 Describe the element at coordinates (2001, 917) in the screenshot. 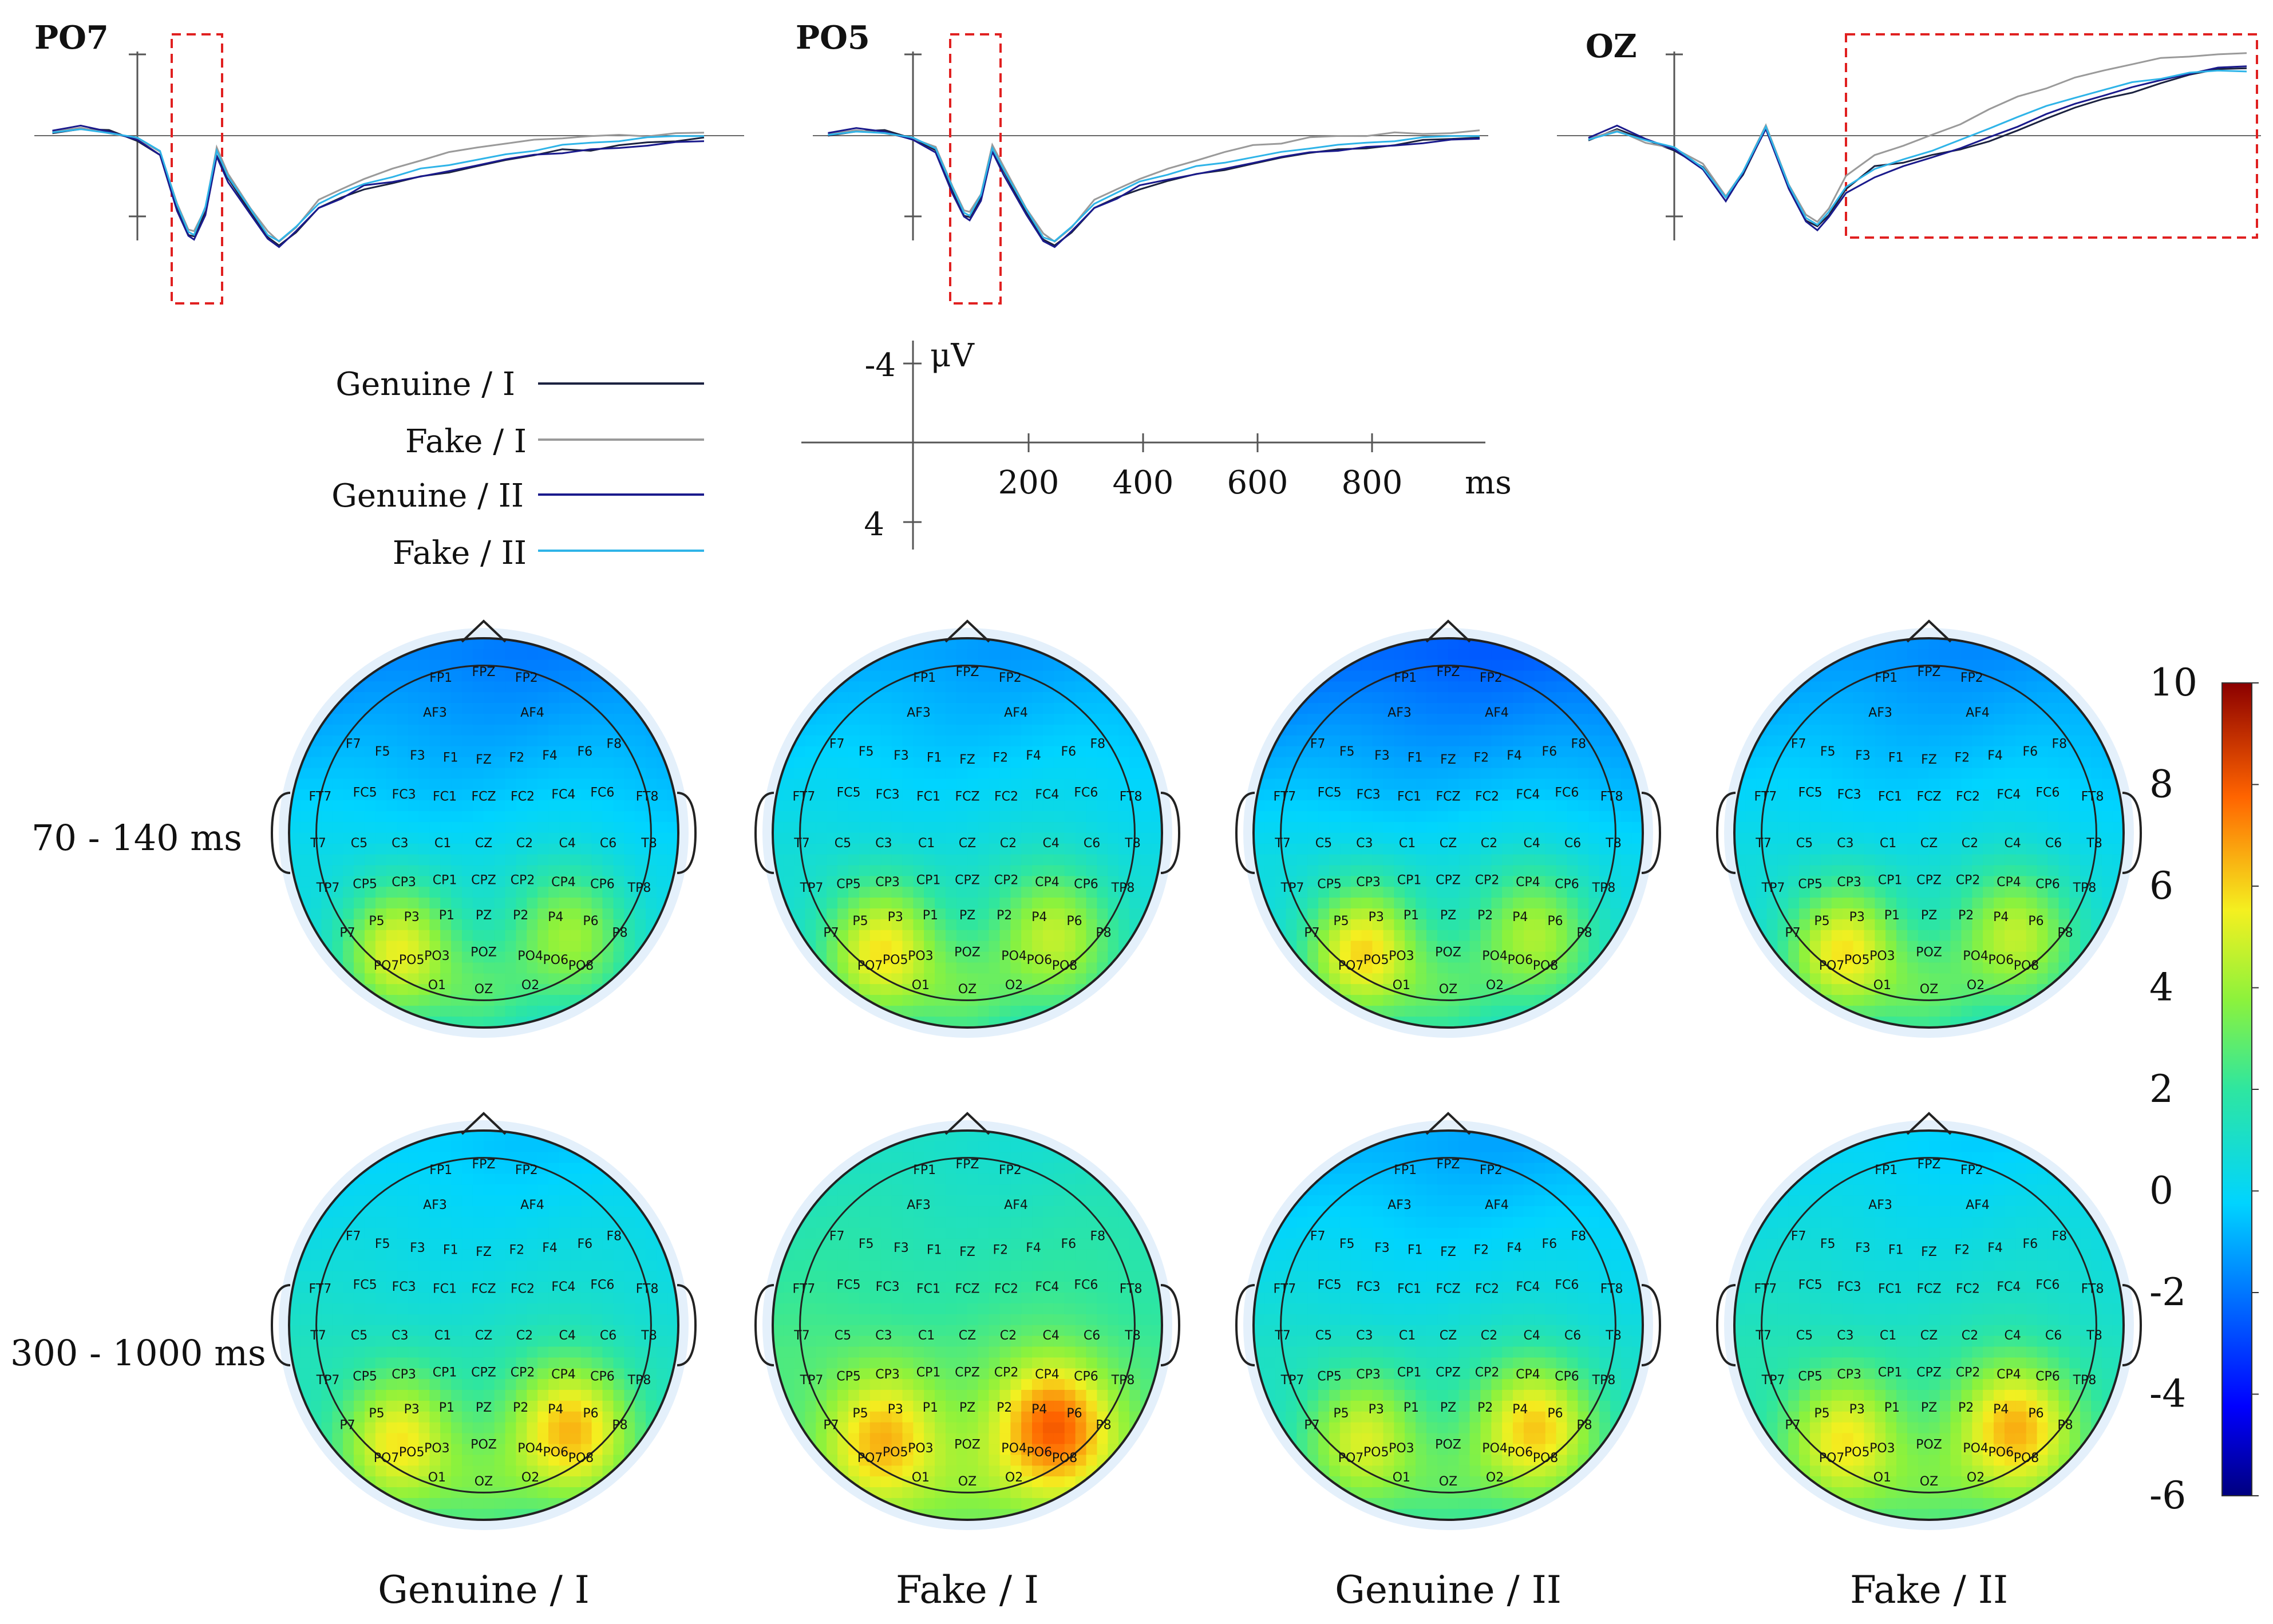

I see `electrode-label: P4` at that location.